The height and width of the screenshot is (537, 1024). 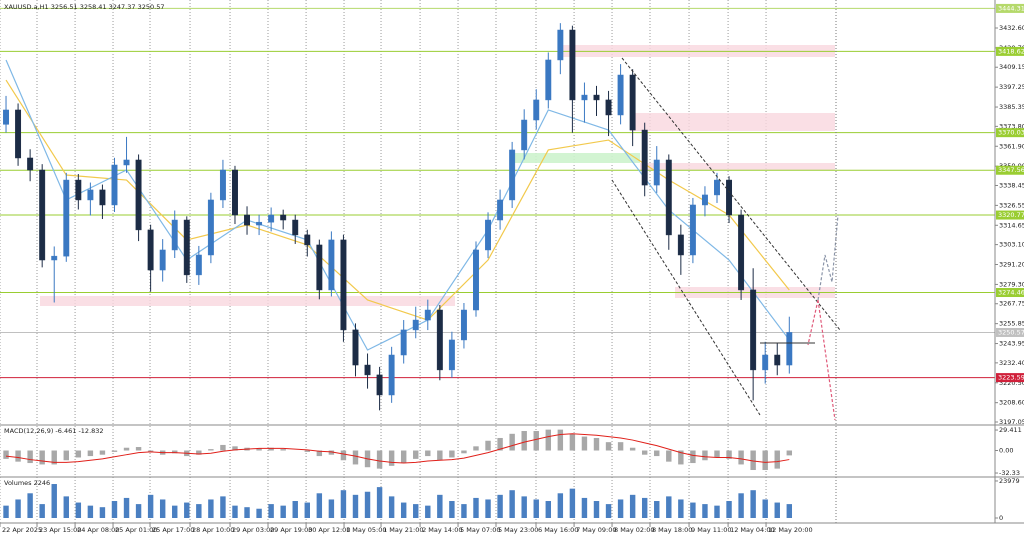 I want to click on macd-signal, so click(x=397, y=448).